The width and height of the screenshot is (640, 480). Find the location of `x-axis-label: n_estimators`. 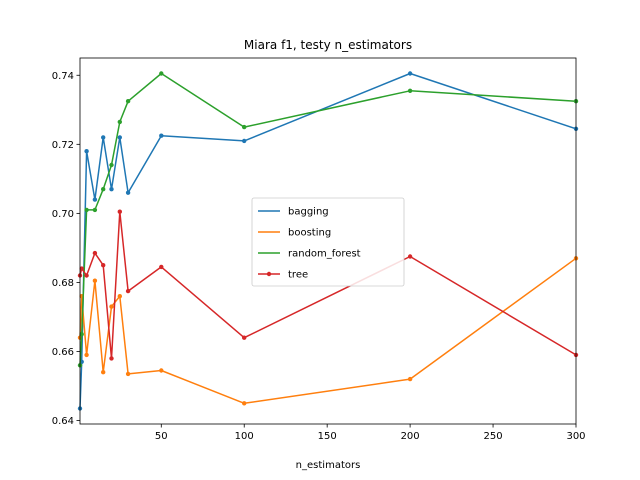

x-axis-label: n_estimators is located at coordinates (328, 465).